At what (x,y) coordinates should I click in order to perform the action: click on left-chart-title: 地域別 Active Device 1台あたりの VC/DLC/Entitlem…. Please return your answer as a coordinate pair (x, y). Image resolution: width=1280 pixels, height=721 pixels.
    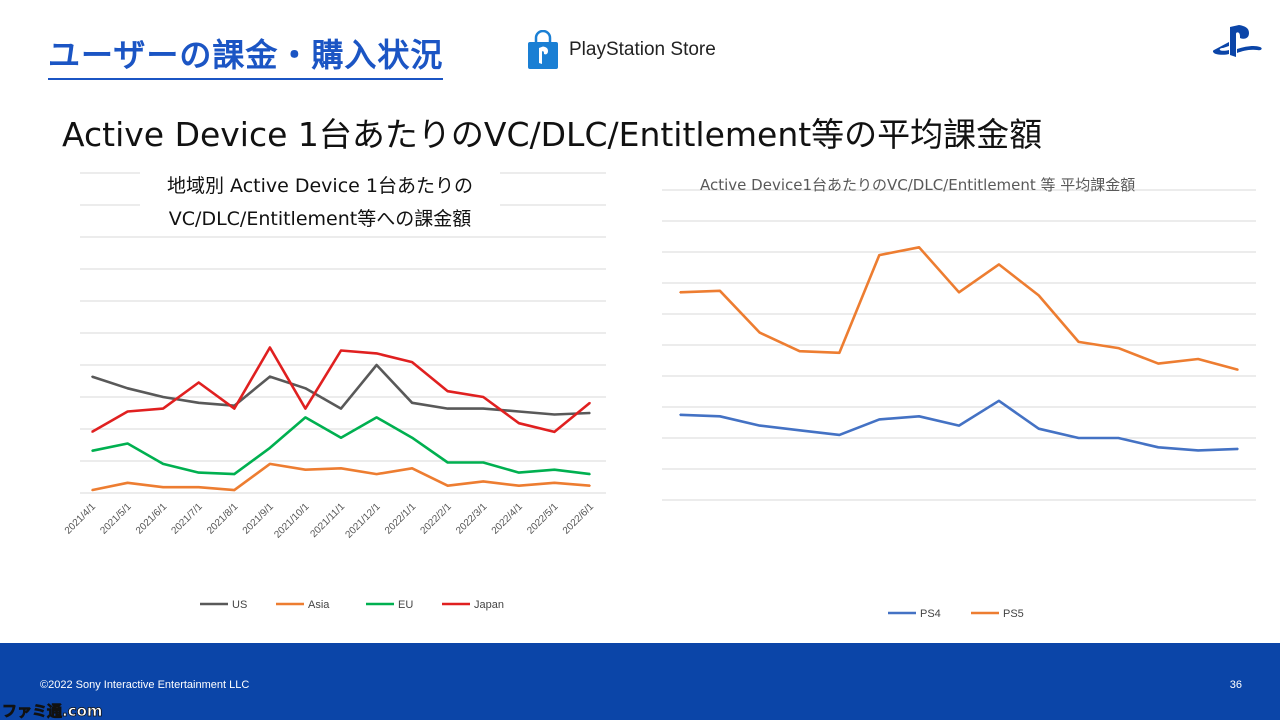
    Looking at the image, I should click on (320, 203).